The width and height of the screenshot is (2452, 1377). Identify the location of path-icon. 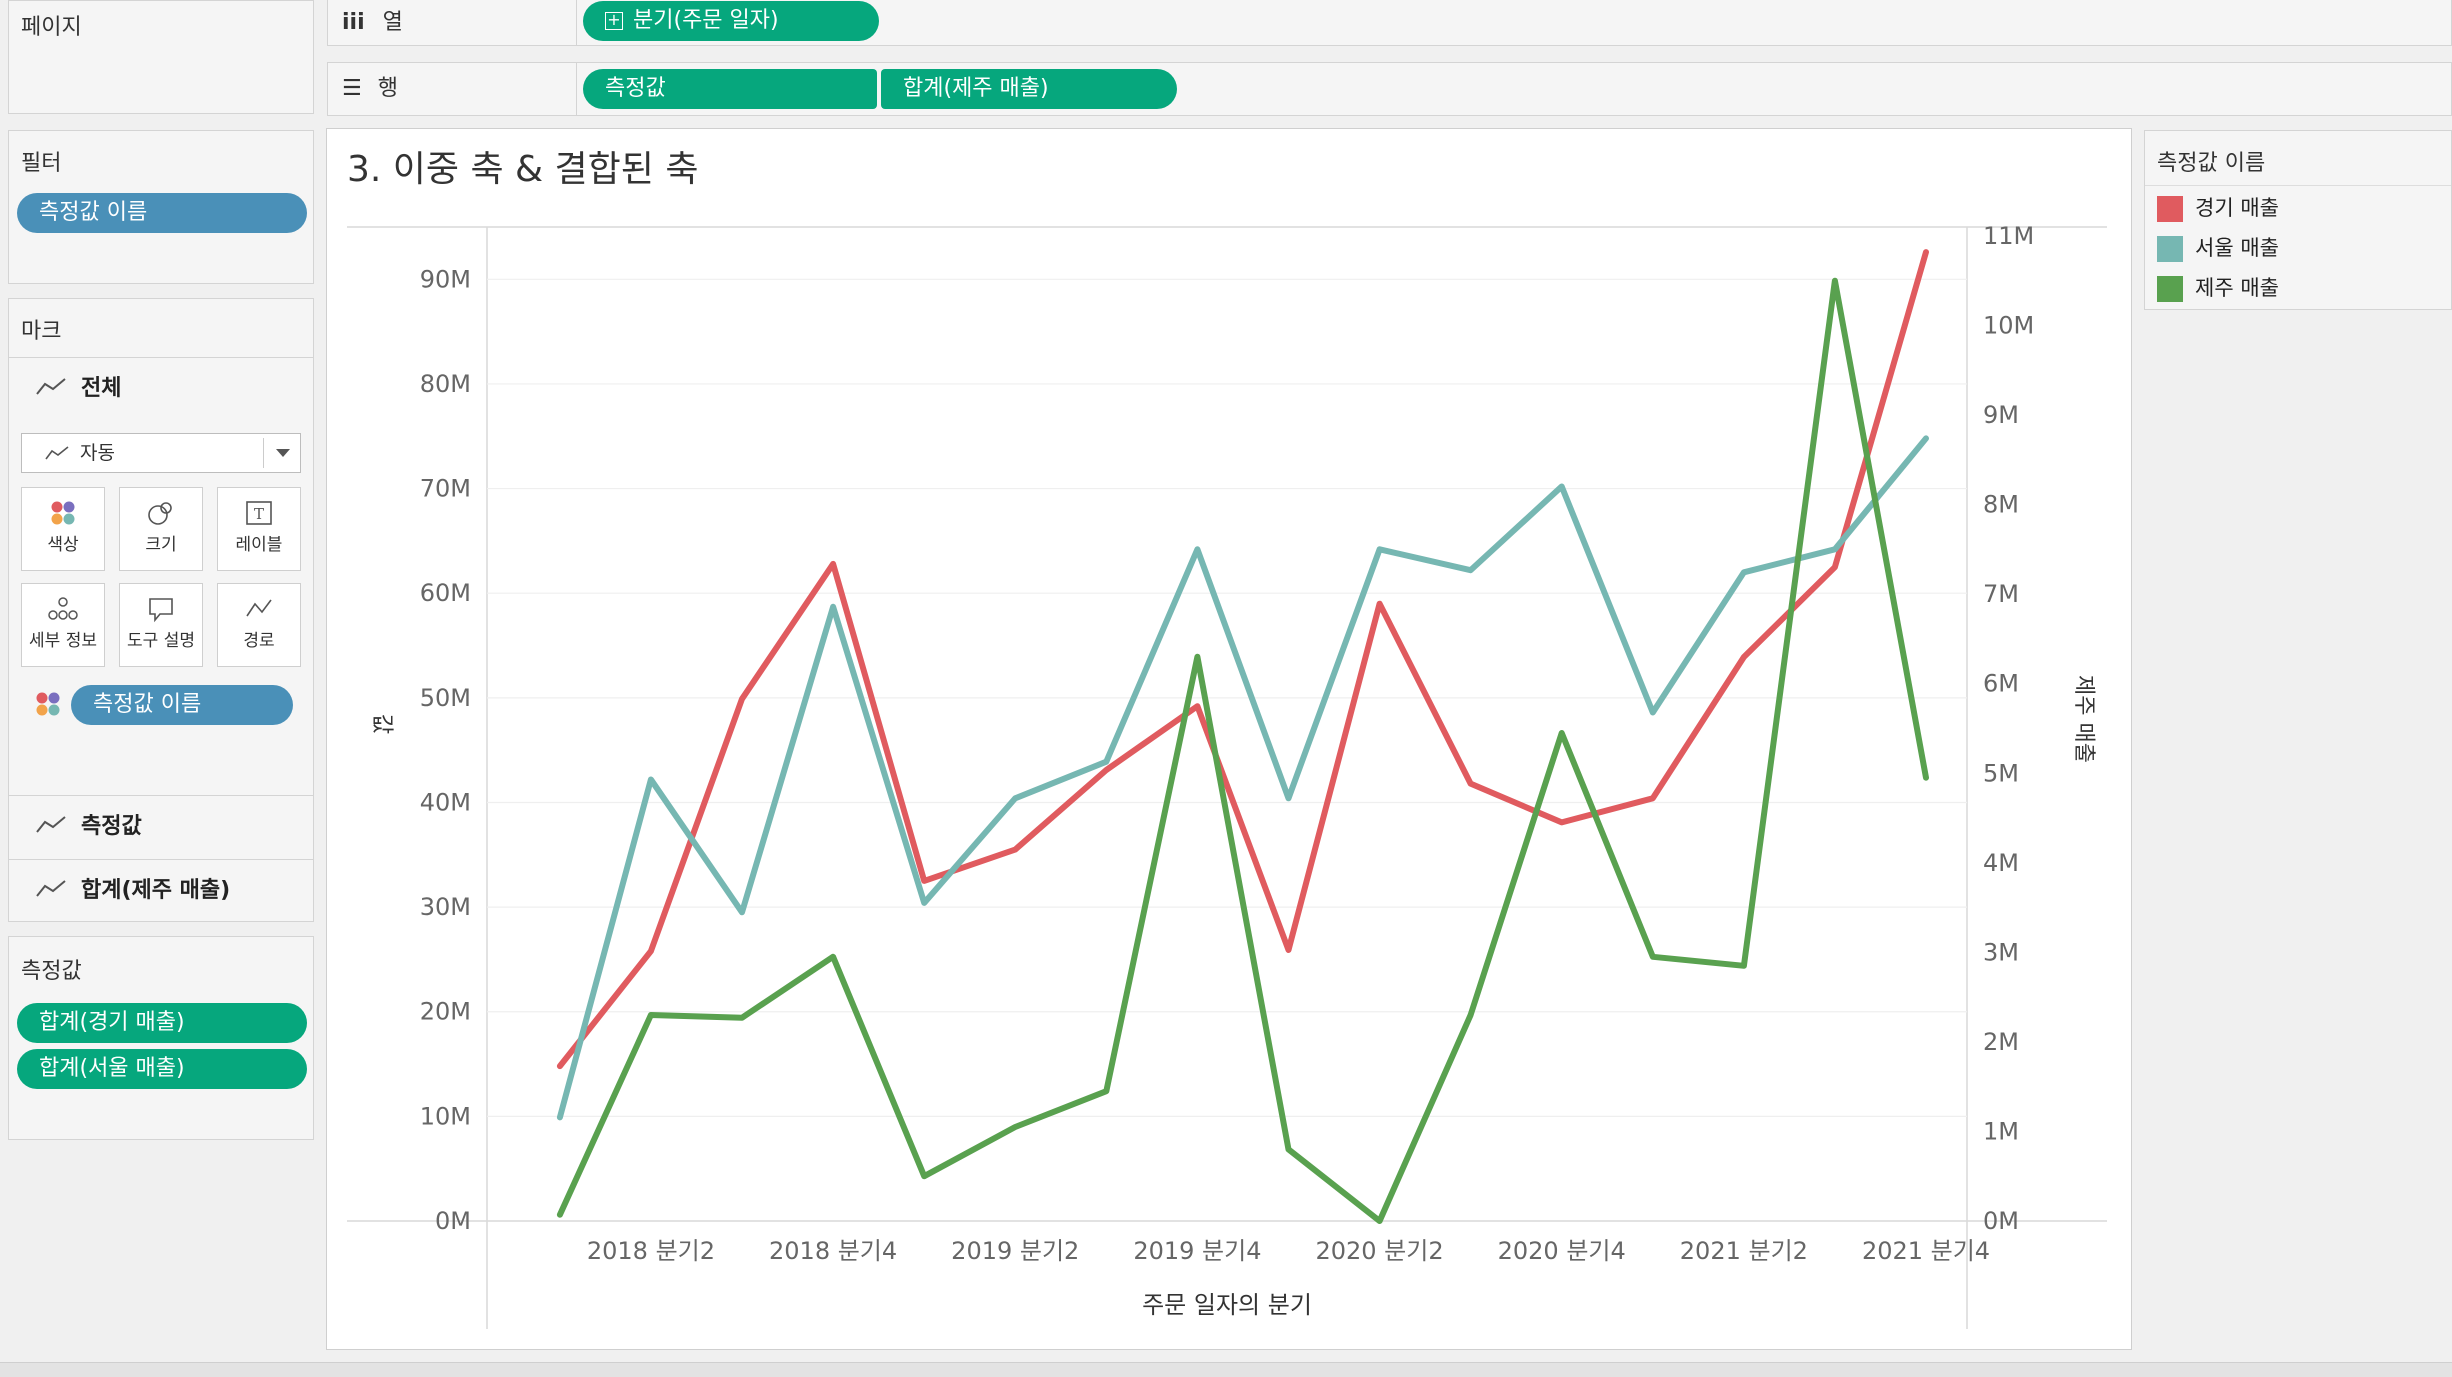
(259, 605).